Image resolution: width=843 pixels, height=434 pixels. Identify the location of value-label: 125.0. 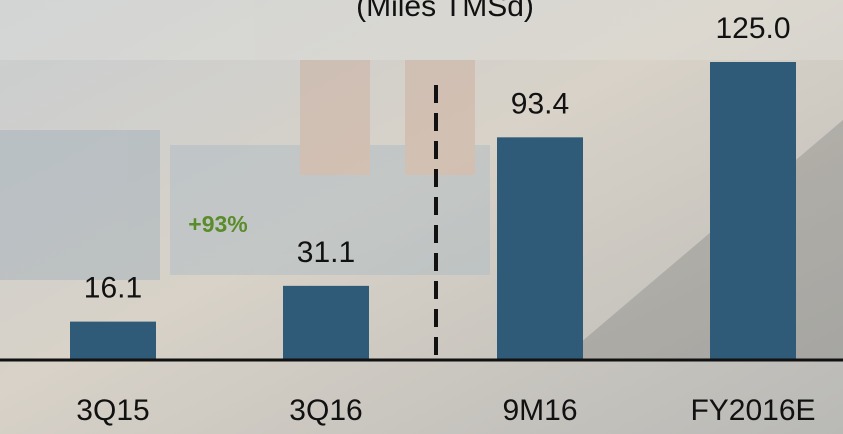
(752, 28).